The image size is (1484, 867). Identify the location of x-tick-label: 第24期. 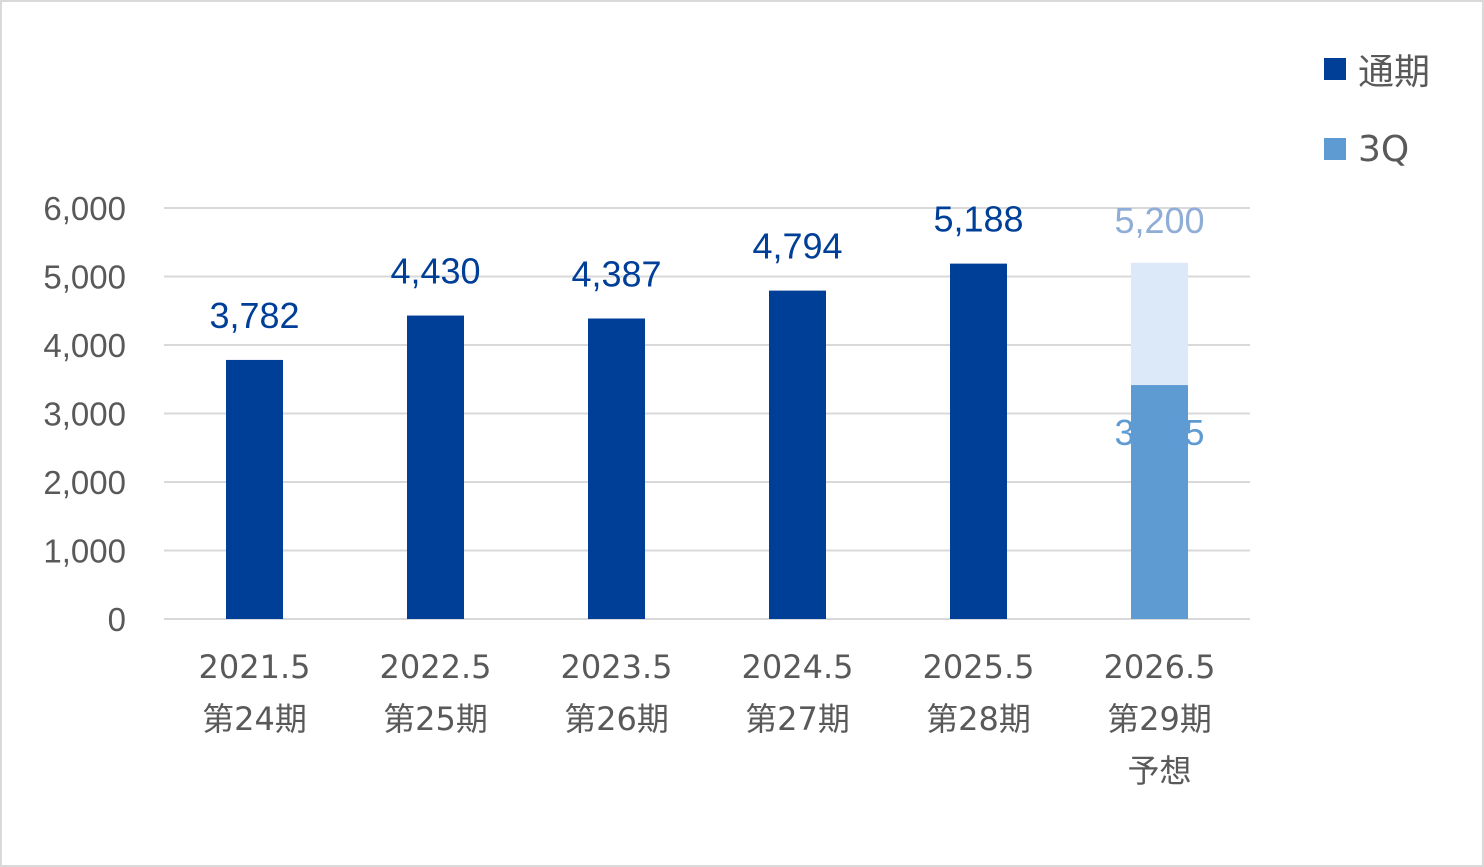
(254, 719).